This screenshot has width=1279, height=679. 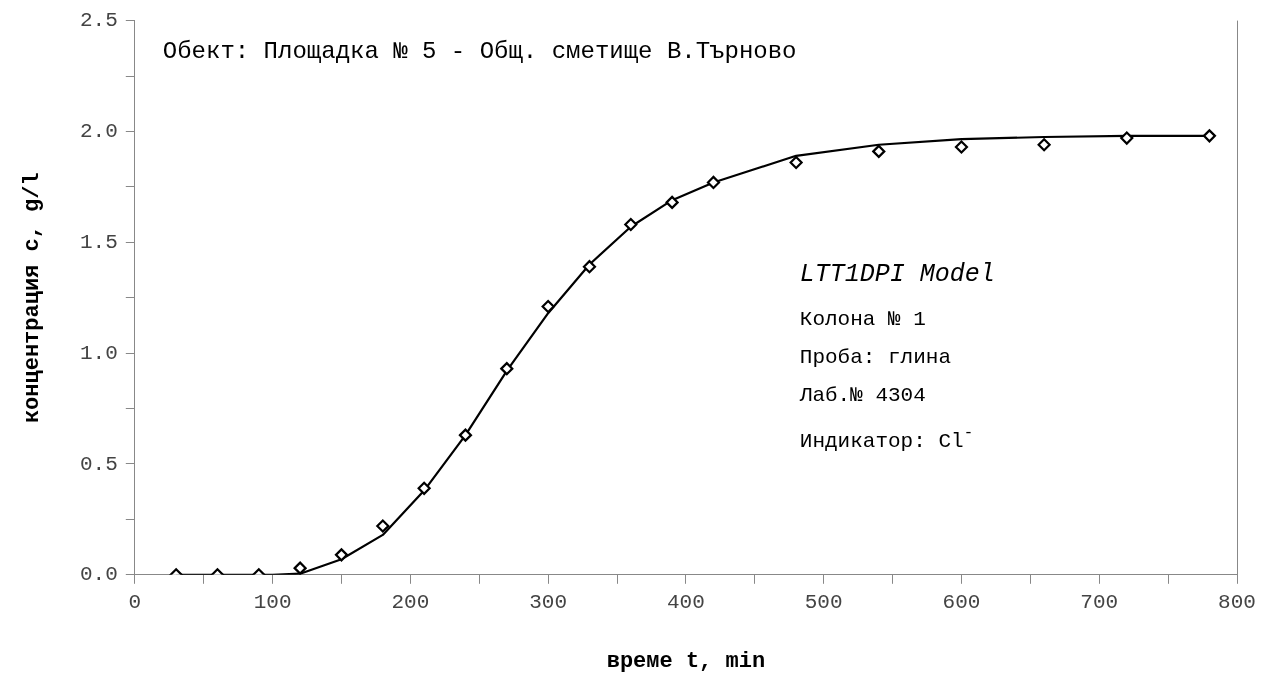 What do you see at coordinates (1099, 602) in the screenshot?
I see `x-tick-label: 700` at bounding box center [1099, 602].